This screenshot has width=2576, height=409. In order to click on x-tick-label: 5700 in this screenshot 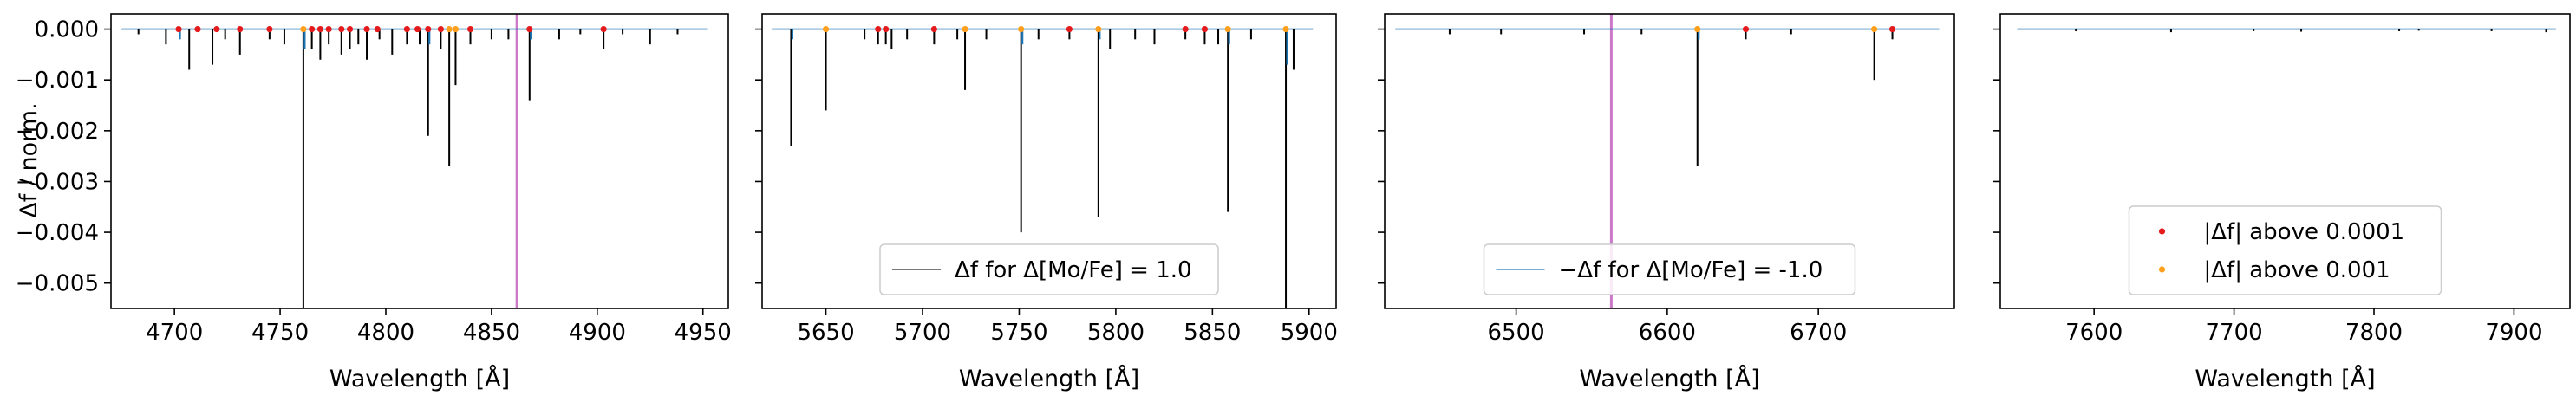, I will do `click(922, 333)`.